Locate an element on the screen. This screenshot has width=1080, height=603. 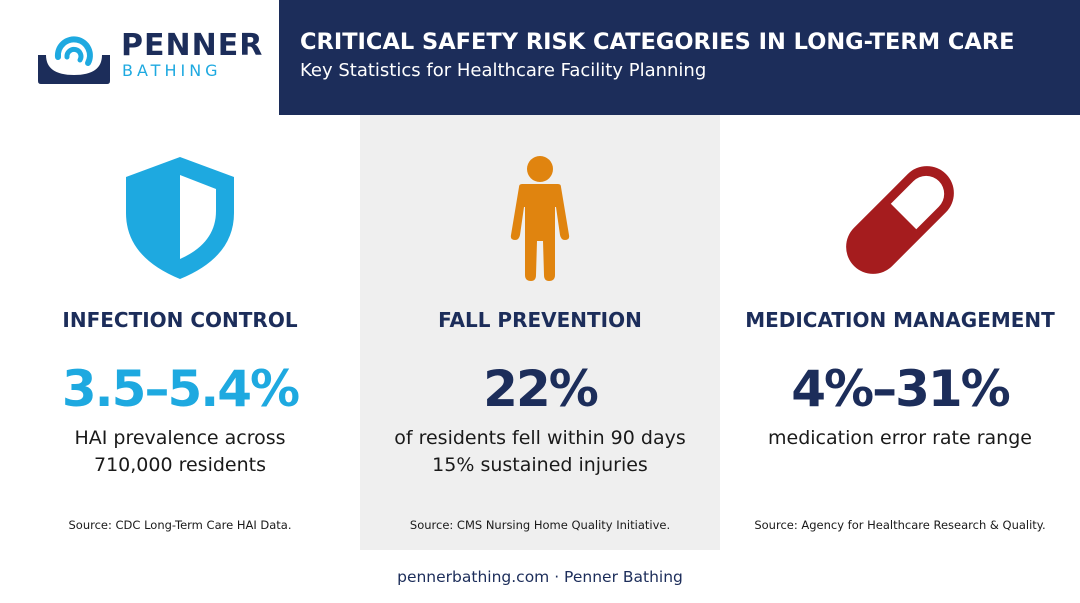
stat-description-line: 15% sustained injuries is located at coordinates (540, 465).